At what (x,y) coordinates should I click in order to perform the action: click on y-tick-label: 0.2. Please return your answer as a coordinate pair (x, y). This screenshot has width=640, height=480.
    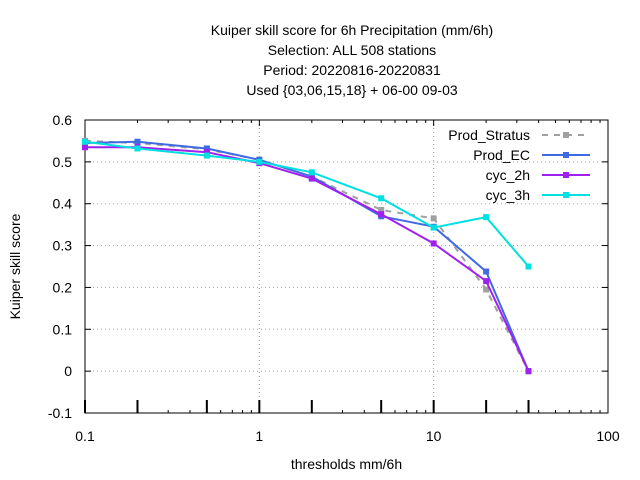
    Looking at the image, I should click on (63, 287).